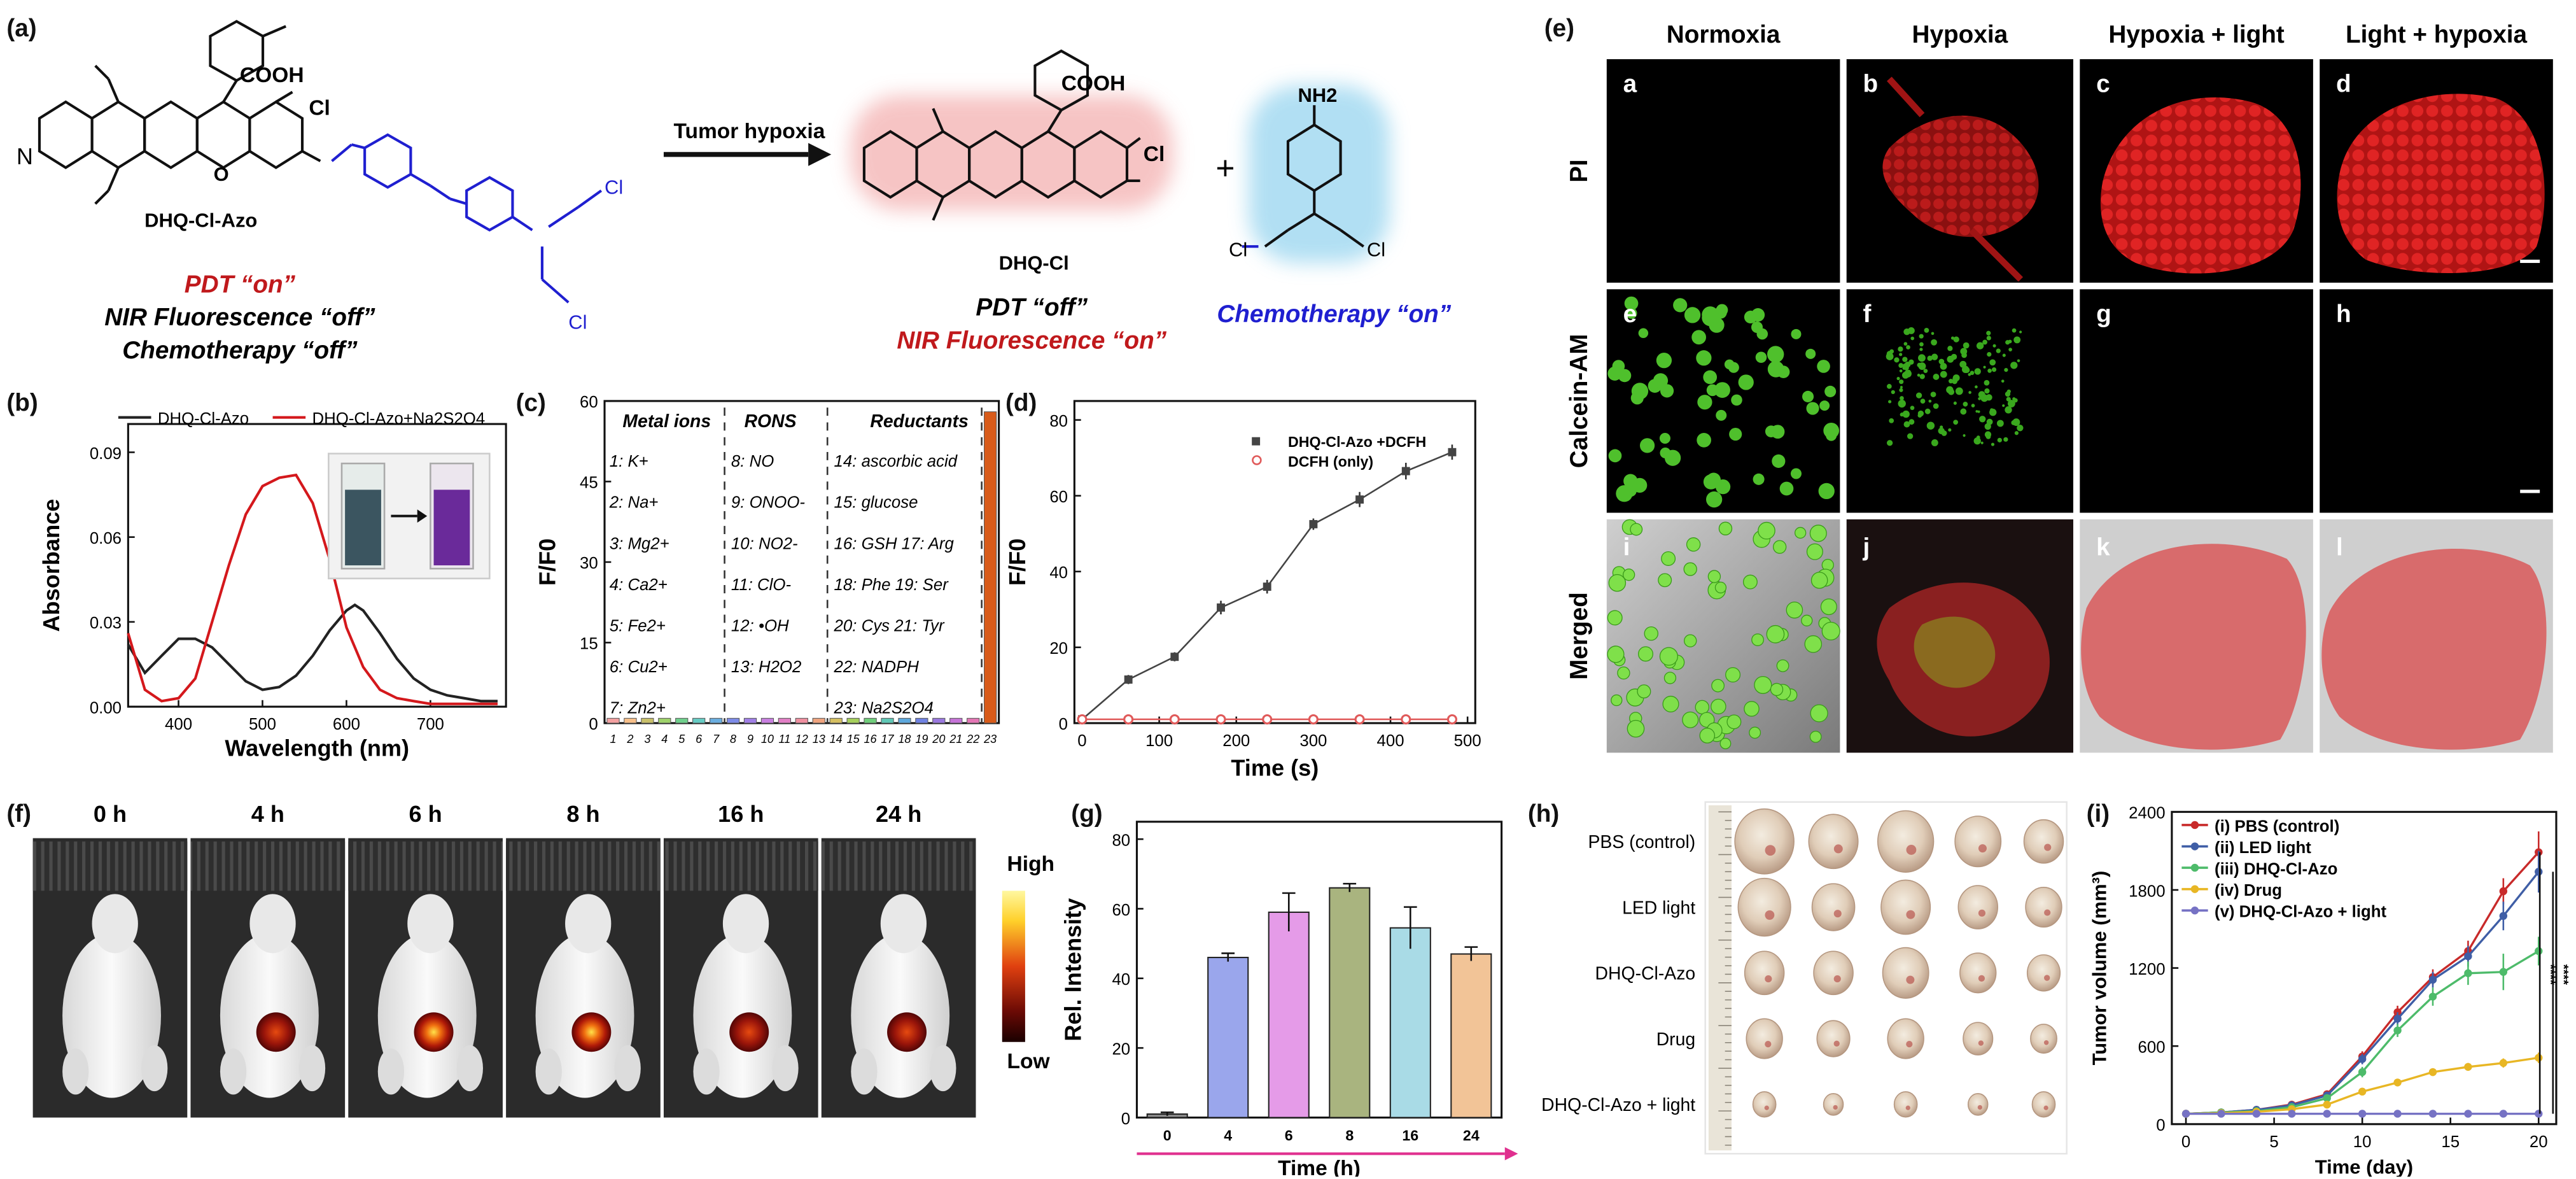 Image resolution: width=2576 pixels, height=1179 pixels. I want to click on scheme-panel-a, so click(714, 162).